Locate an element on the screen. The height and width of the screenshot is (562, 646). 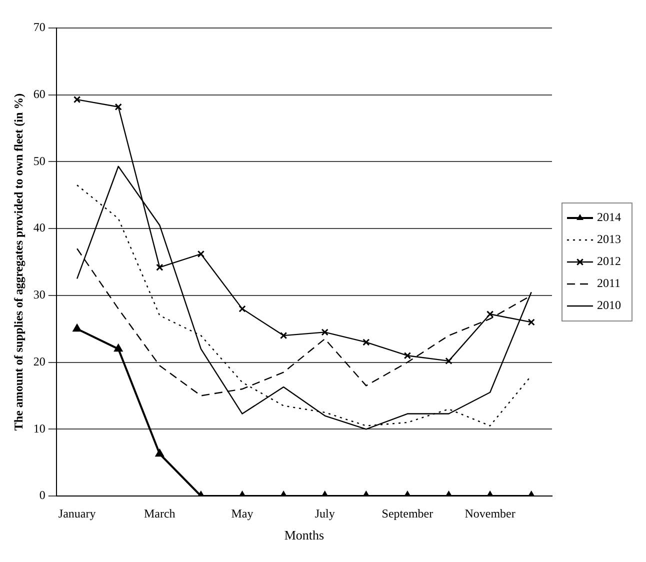
x-tick-label: January is located at coordinates (77, 513).